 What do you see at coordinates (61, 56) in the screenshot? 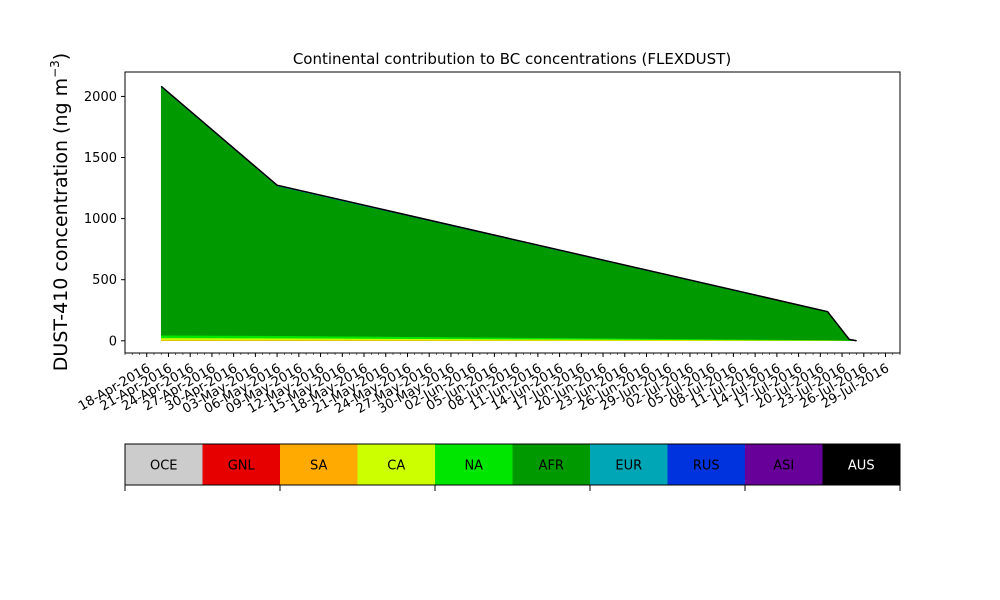
I see `y-axis-label-close: )` at bounding box center [61, 56].